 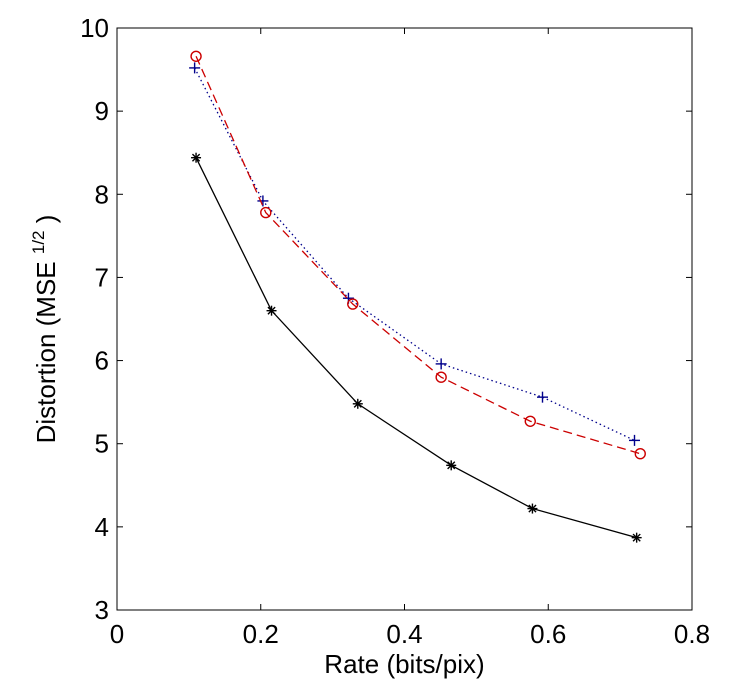 I want to click on x-tick-label: 0.6, so click(x=548, y=634).